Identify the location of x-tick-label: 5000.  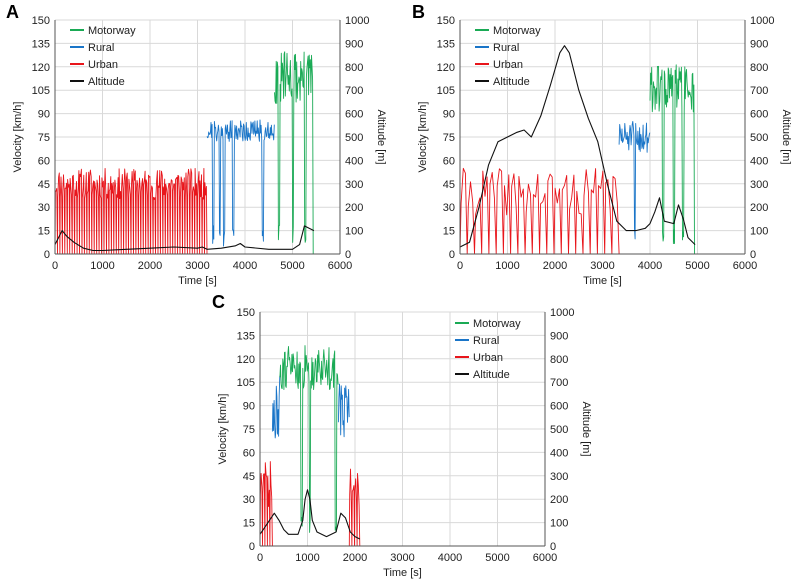
(497, 558).